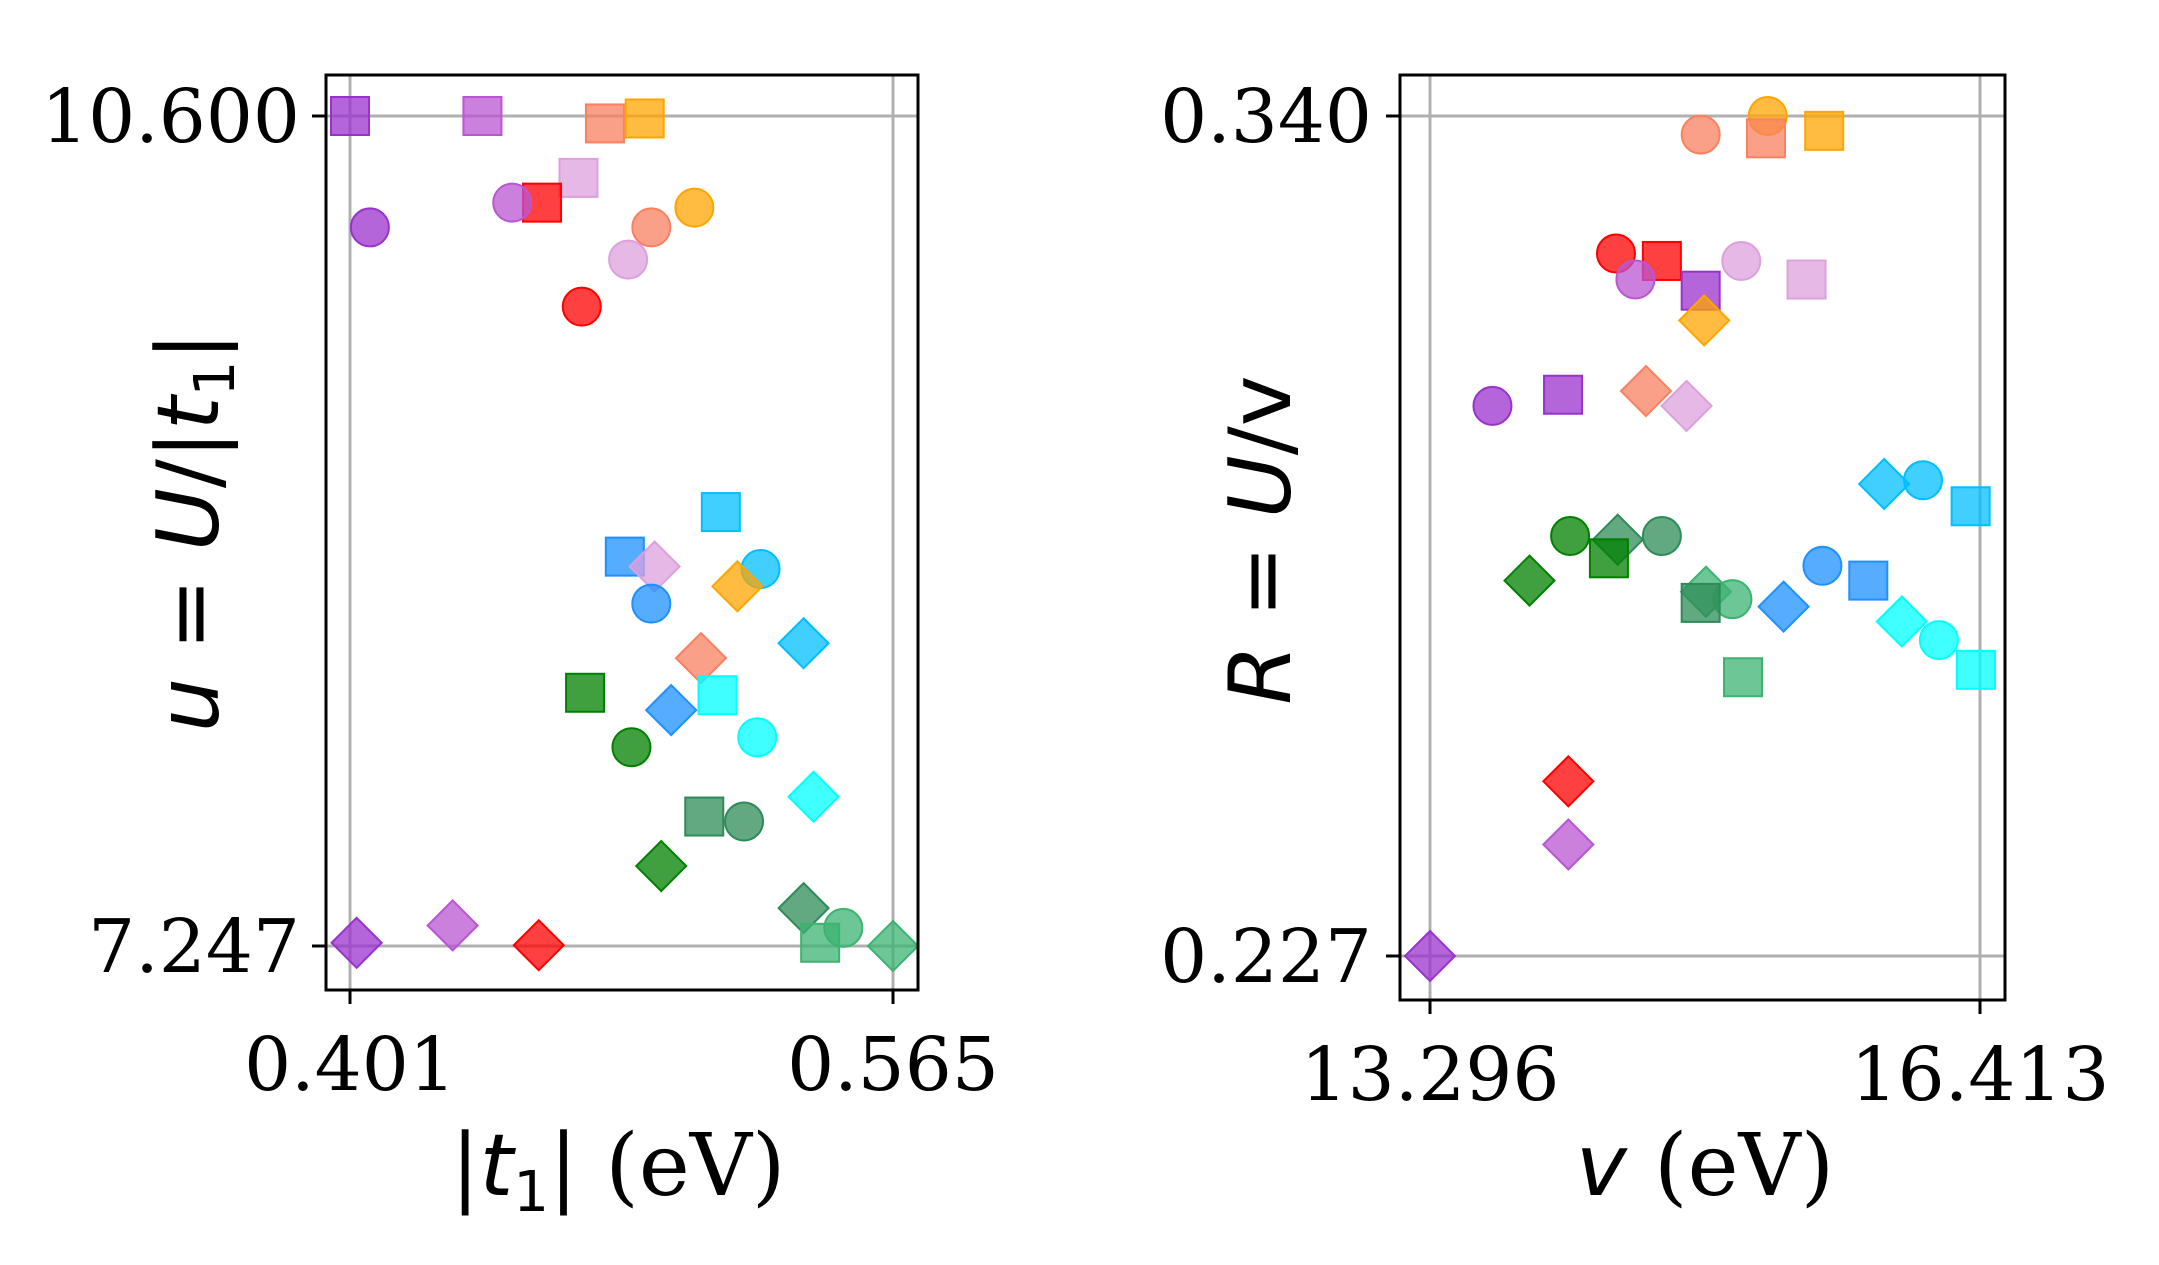 The image size is (2159, 1265). Describe the element at coordinates (350, 1065) in the screenshot. I see `x-tick-label-min: 0.401` at that location.